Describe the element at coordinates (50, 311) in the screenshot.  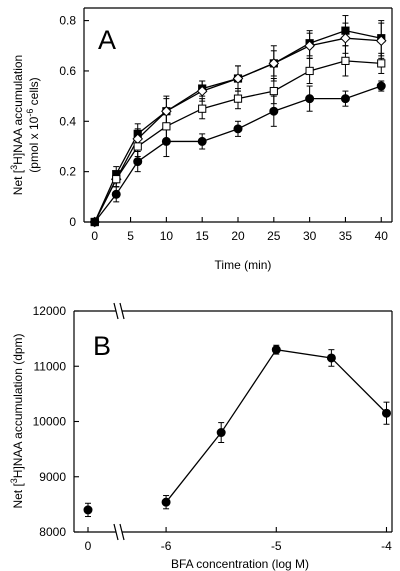
I see `panel-b-y-tick-label: 12000` at that location.